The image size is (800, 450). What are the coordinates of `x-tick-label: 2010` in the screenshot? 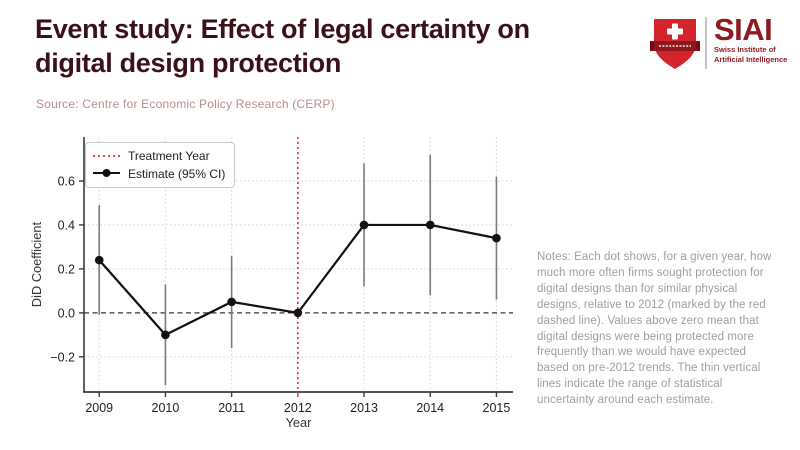 It's located at (166, 408).